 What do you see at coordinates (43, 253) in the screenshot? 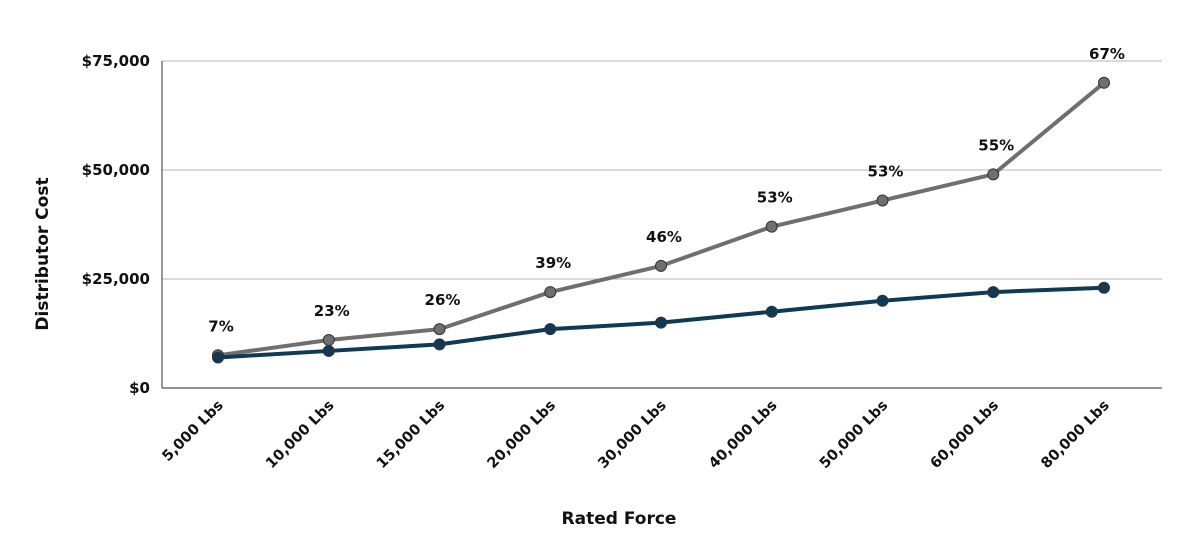
I see `y-axis-title: Distributor Cost` at bounding box center [43, 253].